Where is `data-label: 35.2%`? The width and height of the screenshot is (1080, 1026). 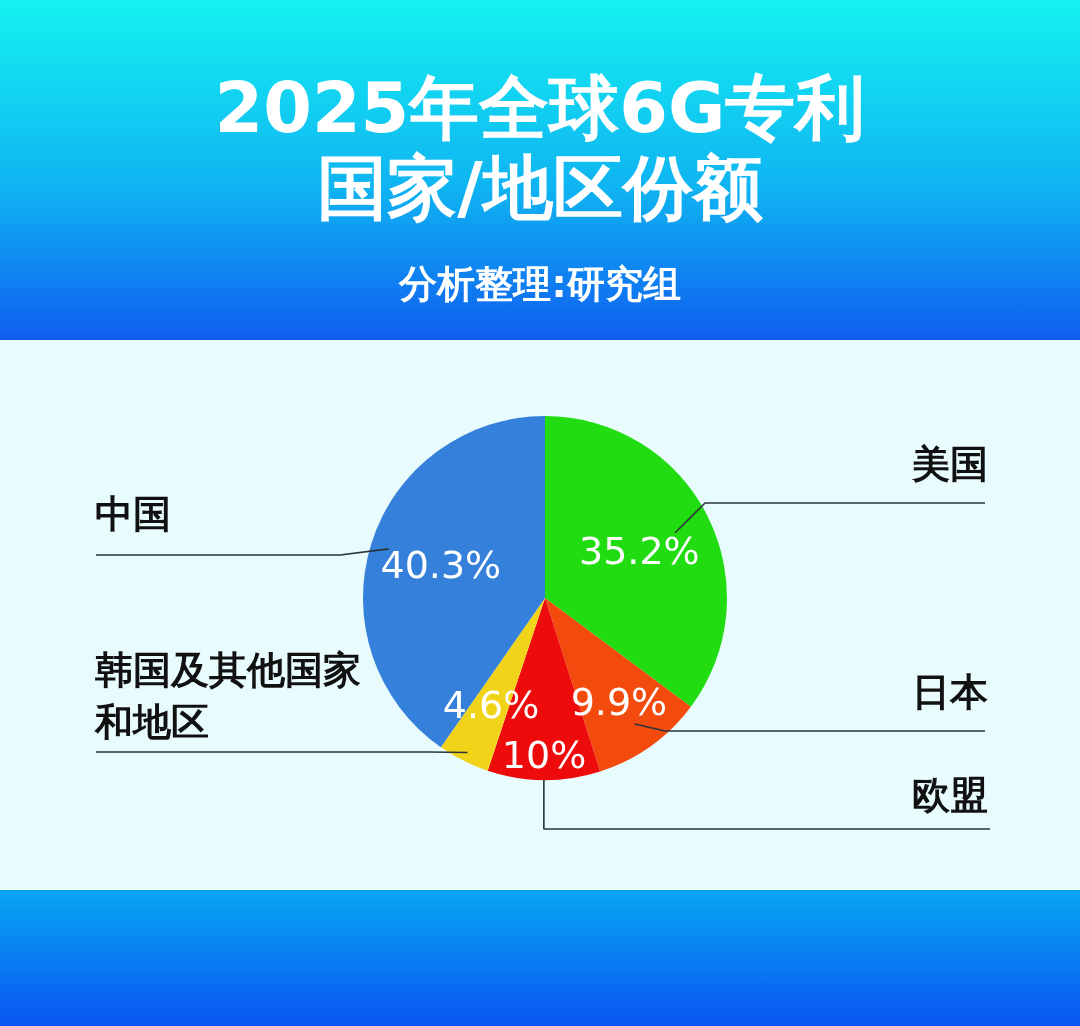 data-label: 35.2% is located at coordinates (639, 550).